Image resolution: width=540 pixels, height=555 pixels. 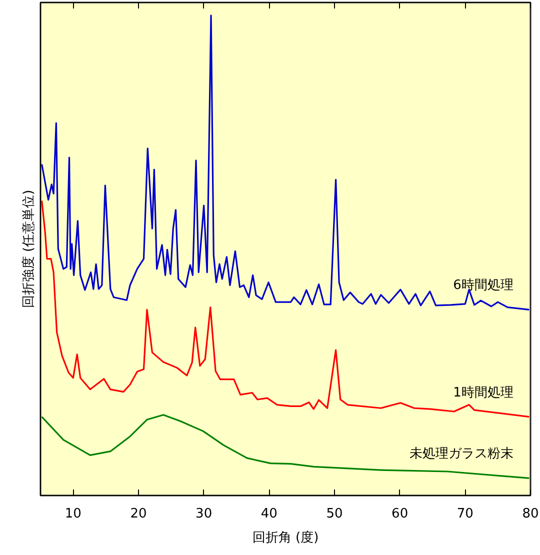 What do you see at coordinates (285, 538) in the screenshot?
I see `x-axis-title: 回折角 (度)` at bounding box center [285, 538].